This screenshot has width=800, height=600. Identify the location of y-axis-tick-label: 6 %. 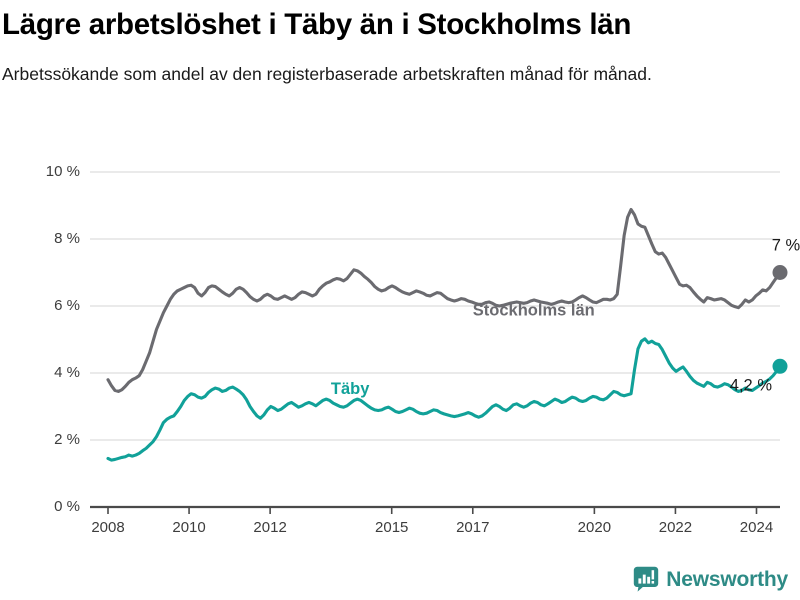
(67, 305).